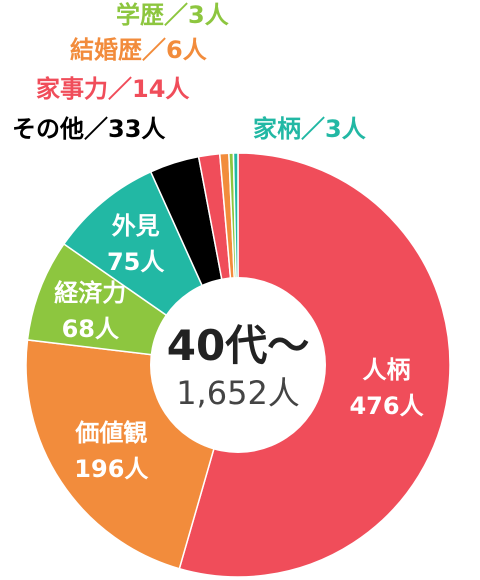 The height and width of the screenshot is (580, 480). Describe the element at coordinates (238, 345) in the screenshot. I see `center-title: 40代〜` at that location.